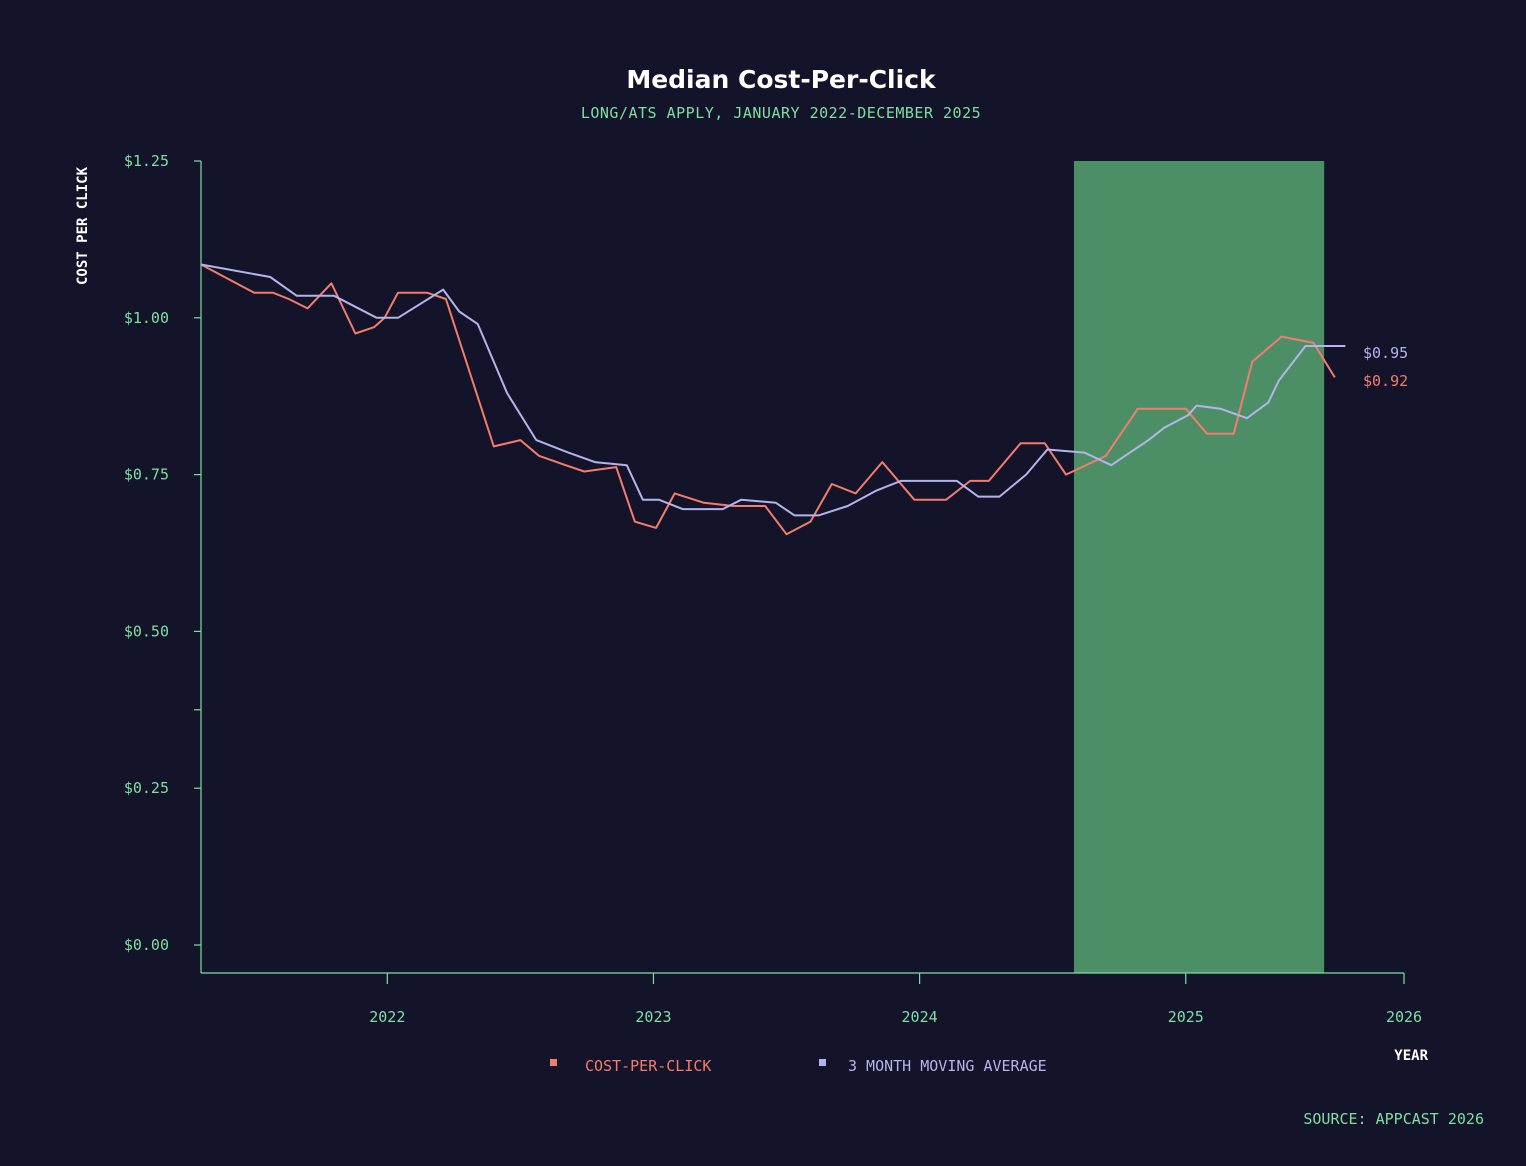 Image resolution: width=1526 pixels, height=1166 pixels. Describe the element at coordinates (387, 1017) in the screenshot. I see `x-tick-label-0: 2022` at that location.